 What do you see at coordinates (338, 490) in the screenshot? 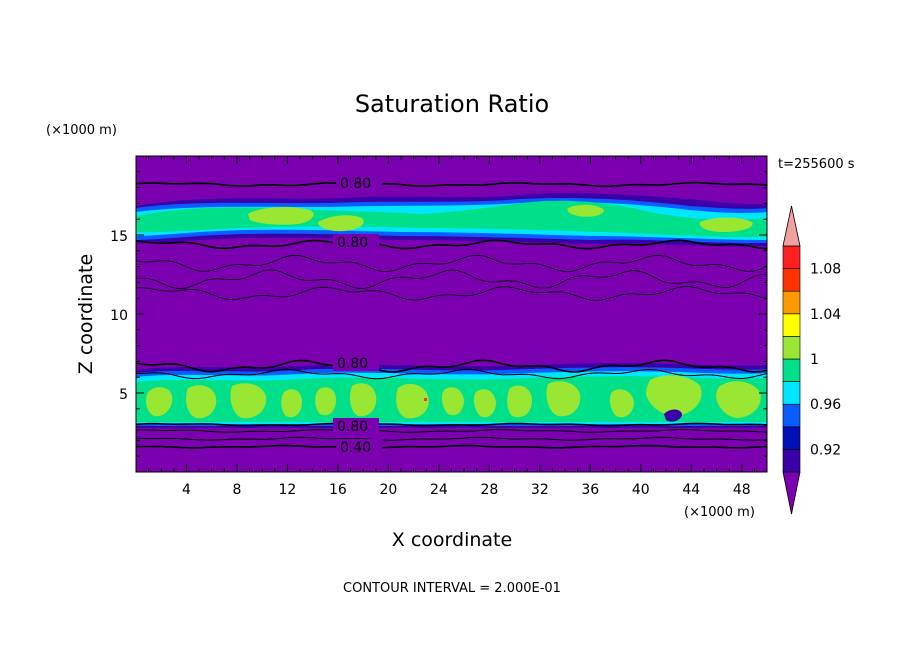
I see `x-tick-label: 16` at bounding box center [338, 490].